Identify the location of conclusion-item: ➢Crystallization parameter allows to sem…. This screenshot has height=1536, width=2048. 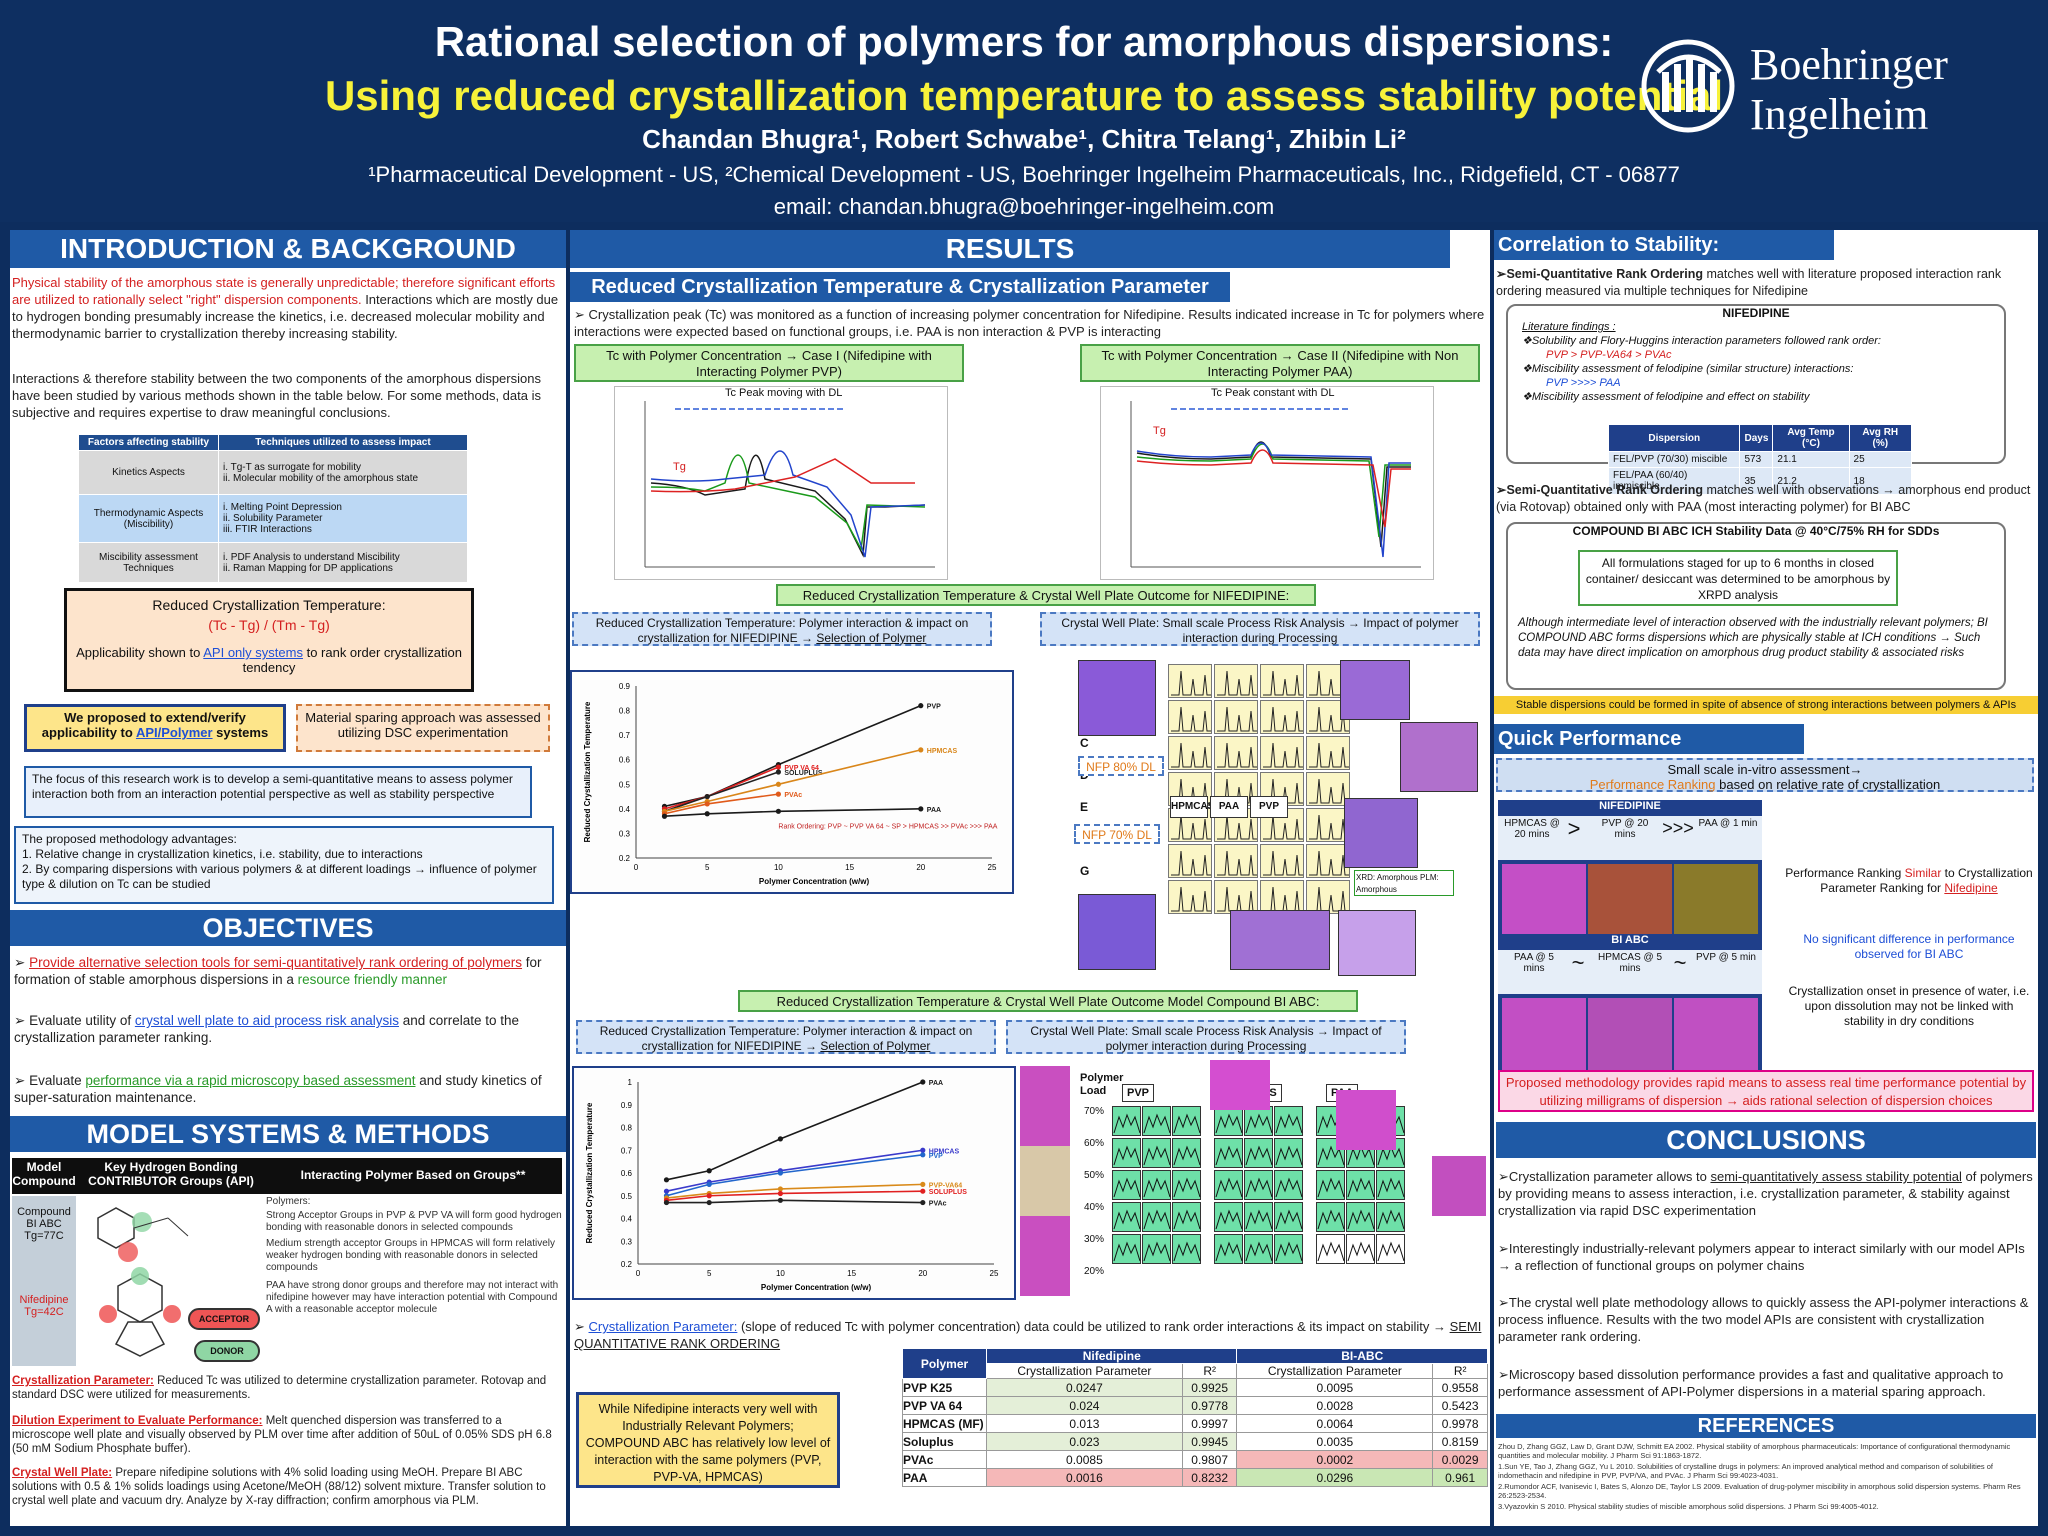
(1765, 1193).